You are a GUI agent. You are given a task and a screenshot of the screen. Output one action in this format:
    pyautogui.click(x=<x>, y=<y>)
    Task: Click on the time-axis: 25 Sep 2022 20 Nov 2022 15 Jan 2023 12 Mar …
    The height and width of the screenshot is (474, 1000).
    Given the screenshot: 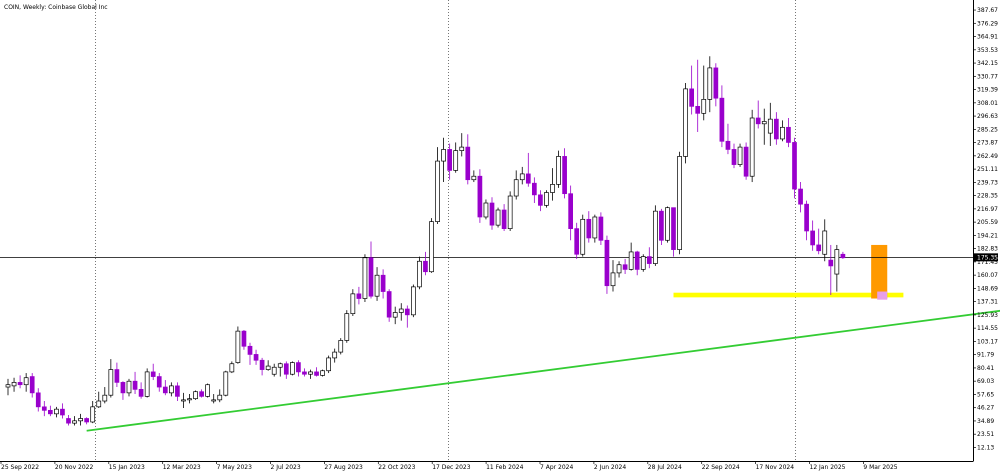 What is the action you would take?
    pyautogui.click(x=449, y=466)
    